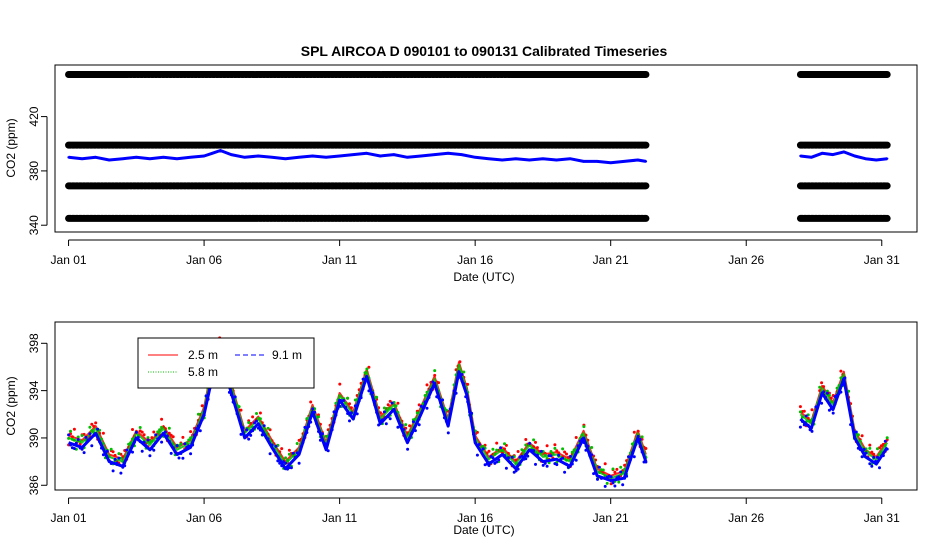  What do you see at coordinates (611, 260) in the screenshot?
I see `x-tick-label: Jan 21` at bounding box center [611, 260].